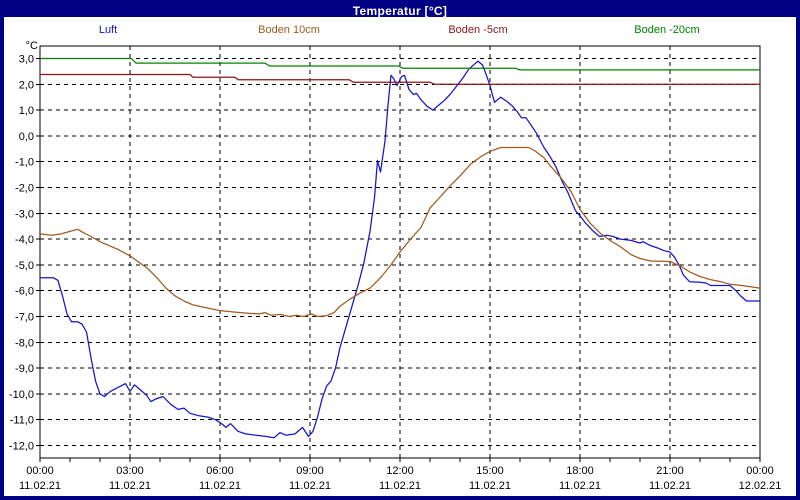 The height and width of the screenshot is (500, 800). I want to click on y-tick-label: -7,0, so click(24, 318).